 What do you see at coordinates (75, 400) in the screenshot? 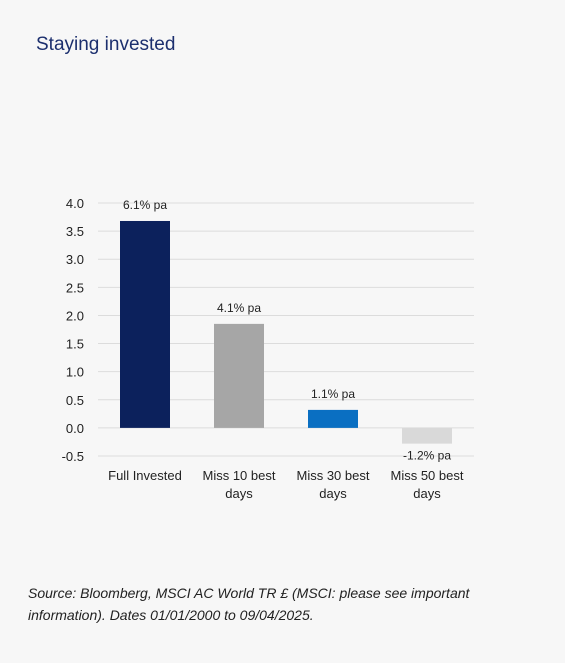
I see `y-tick-label: 0.5` at bounding box center [75, 400].